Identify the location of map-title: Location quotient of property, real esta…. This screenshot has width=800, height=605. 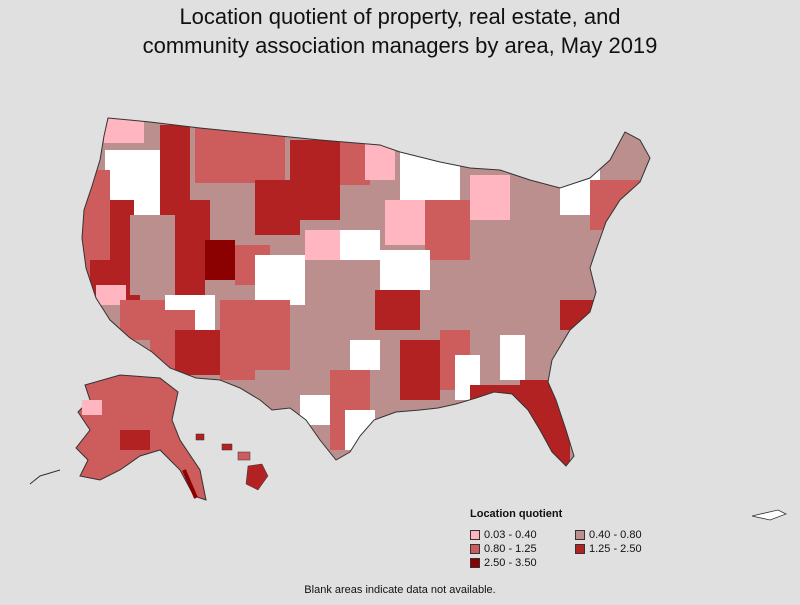
(400, 31).